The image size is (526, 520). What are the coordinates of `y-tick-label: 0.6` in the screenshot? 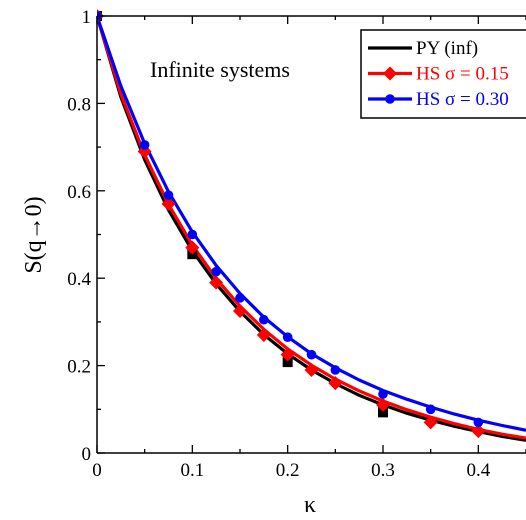 It's located at (79, 192).